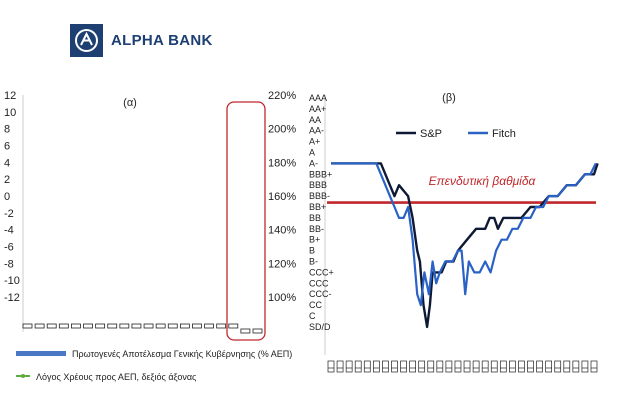  I want to click on left-y-tick: 2, so click(7, 180).